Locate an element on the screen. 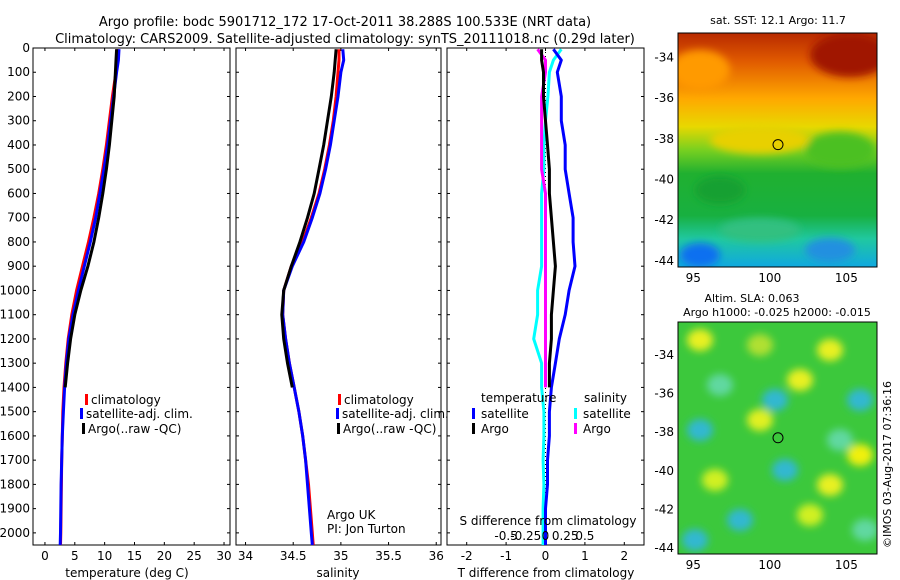  sst-map-texture is located at coordinates (777, 150).